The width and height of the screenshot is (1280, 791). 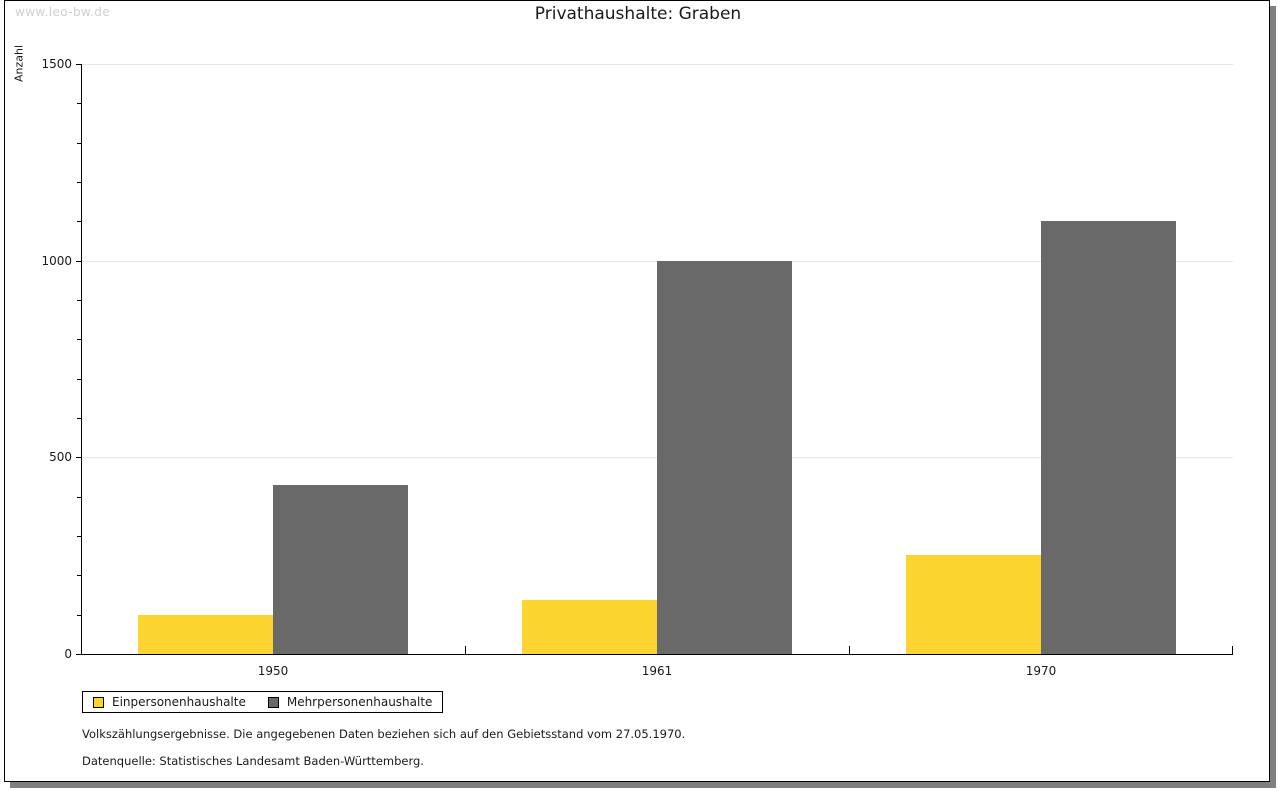 I want to click on legend-entry-mehrpersonenhaushalte: Mehrpersonenhaushalte, so click(x=350, y=702).